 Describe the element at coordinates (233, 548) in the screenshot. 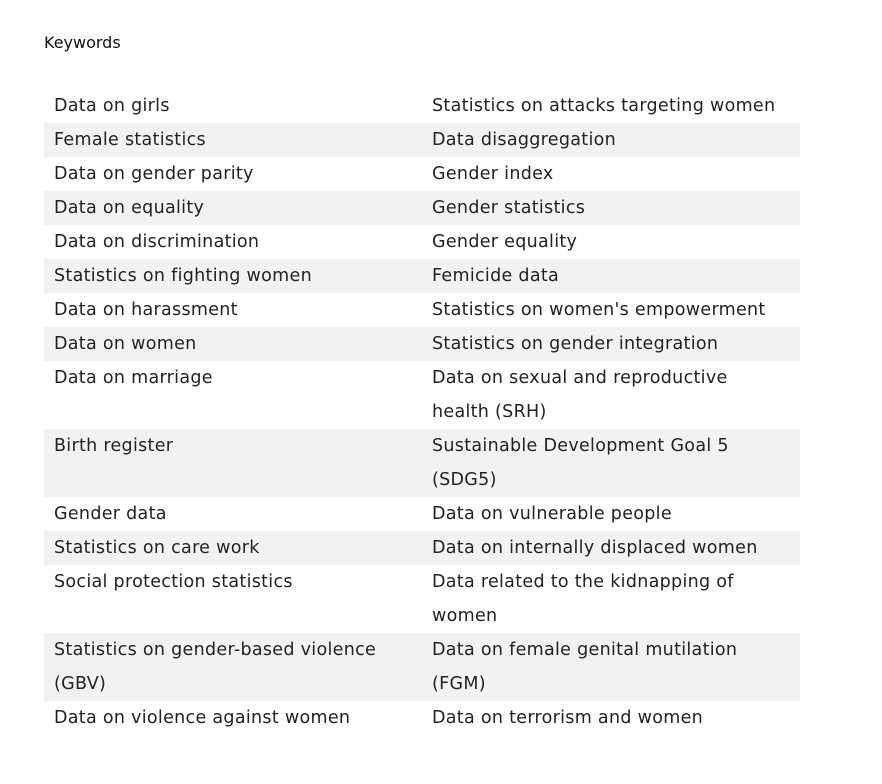

I see `keyword-cell: Statistics on care work` at that location.